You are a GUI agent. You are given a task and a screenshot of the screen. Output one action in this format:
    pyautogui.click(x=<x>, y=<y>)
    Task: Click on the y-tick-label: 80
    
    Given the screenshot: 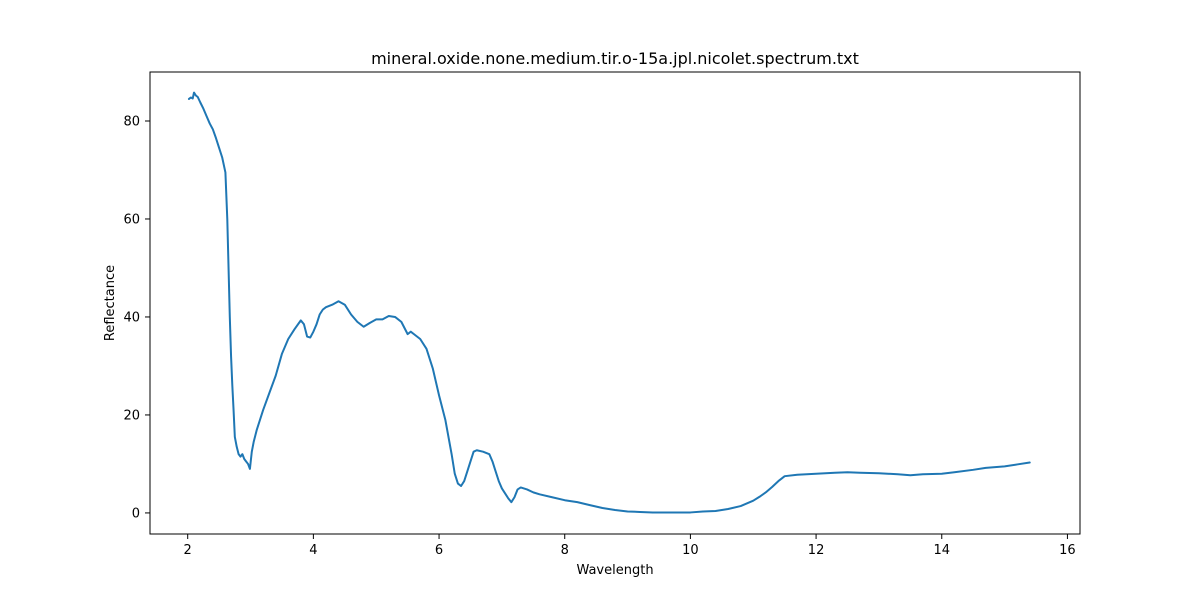 What is the action you would take?
    pyautogui.click(x=131, y=121)
    